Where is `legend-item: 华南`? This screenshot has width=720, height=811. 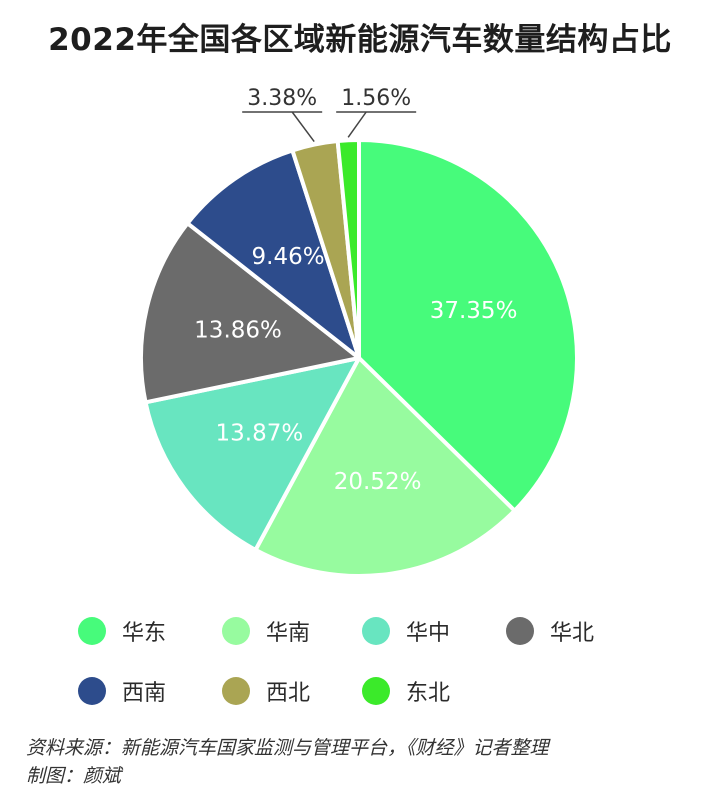 legend-item: 华南 is located at coordinates (266, 631).